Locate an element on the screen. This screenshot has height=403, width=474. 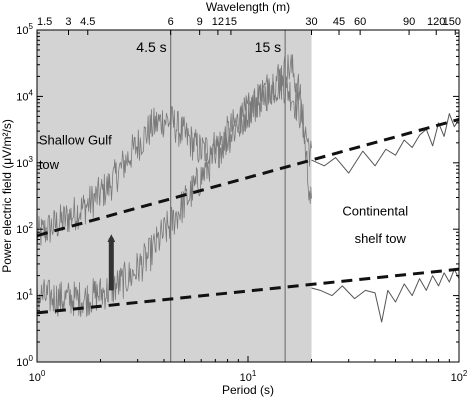
annotation-2: tow is located at coordinates (49, 164).